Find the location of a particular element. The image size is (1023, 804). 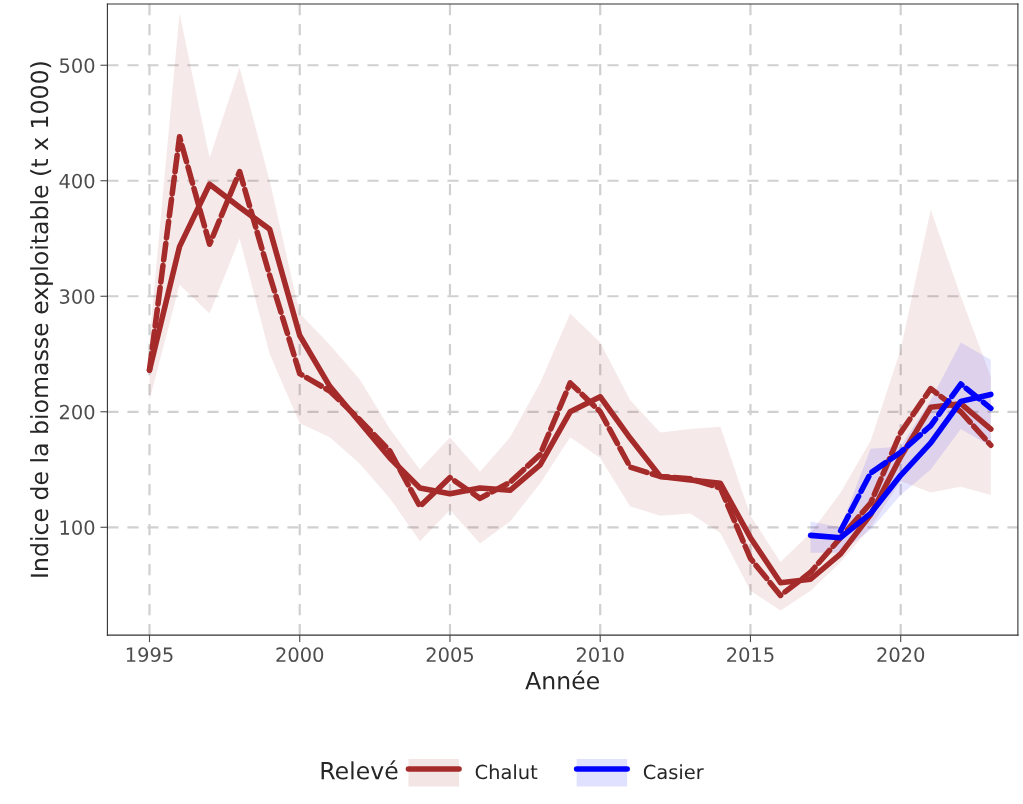

y-tick-label: 400 is located at coordinates (77, 181).